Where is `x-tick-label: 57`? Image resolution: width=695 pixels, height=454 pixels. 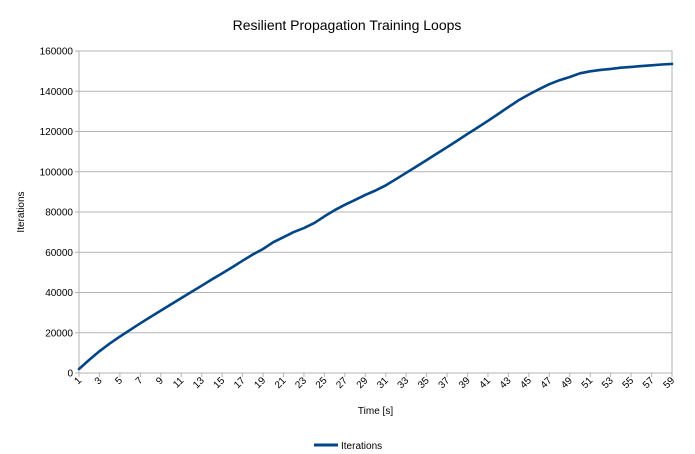 x-tick-label: 57 is located at coordinates (649, 383).